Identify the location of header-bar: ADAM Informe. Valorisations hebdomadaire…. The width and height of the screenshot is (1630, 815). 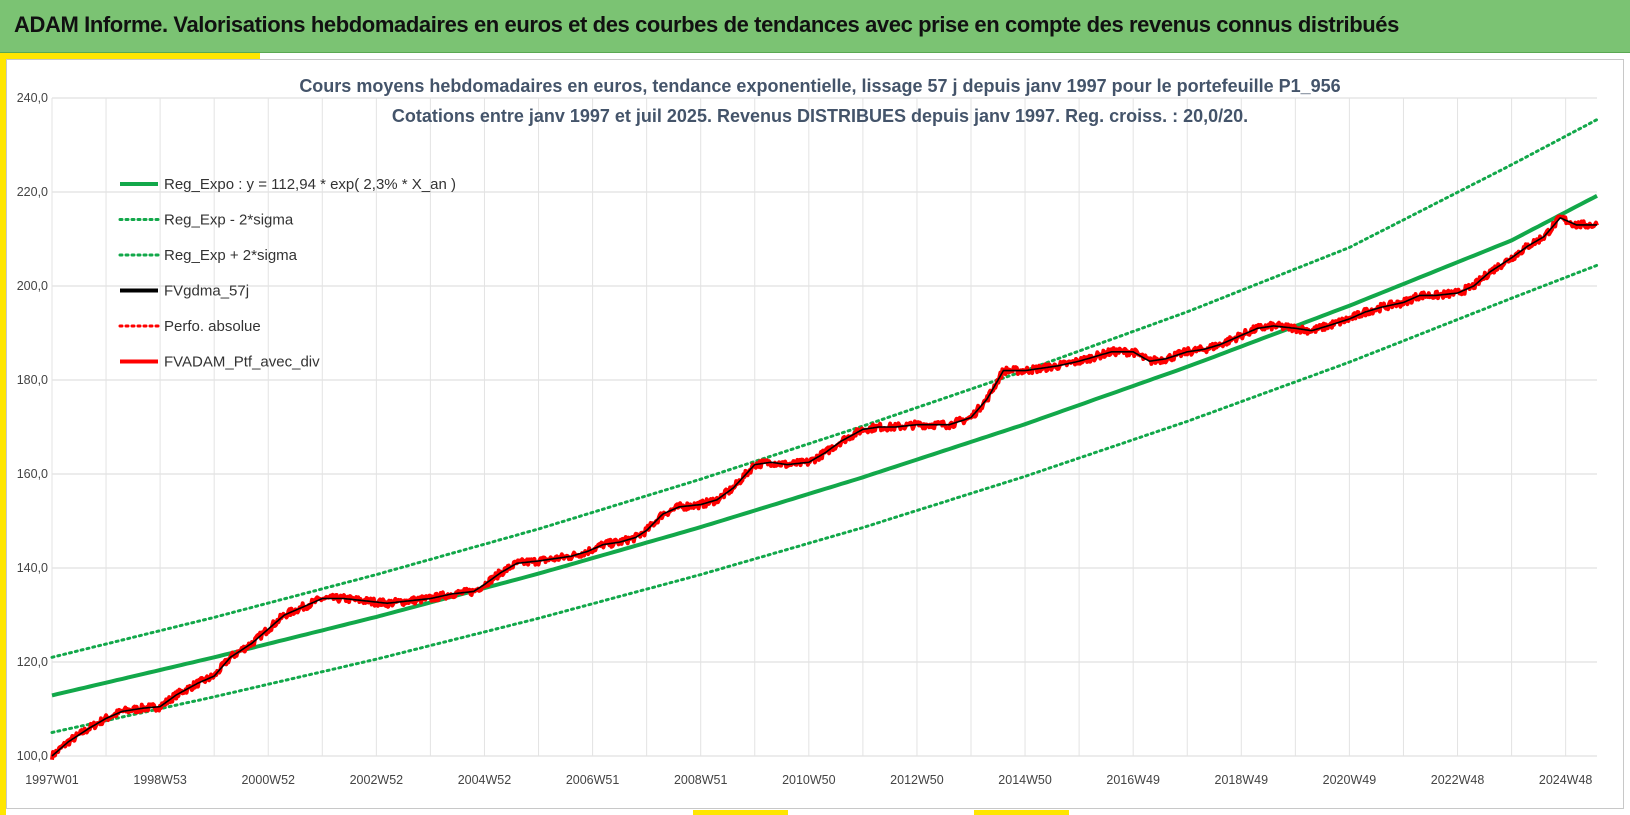
(815, 26).